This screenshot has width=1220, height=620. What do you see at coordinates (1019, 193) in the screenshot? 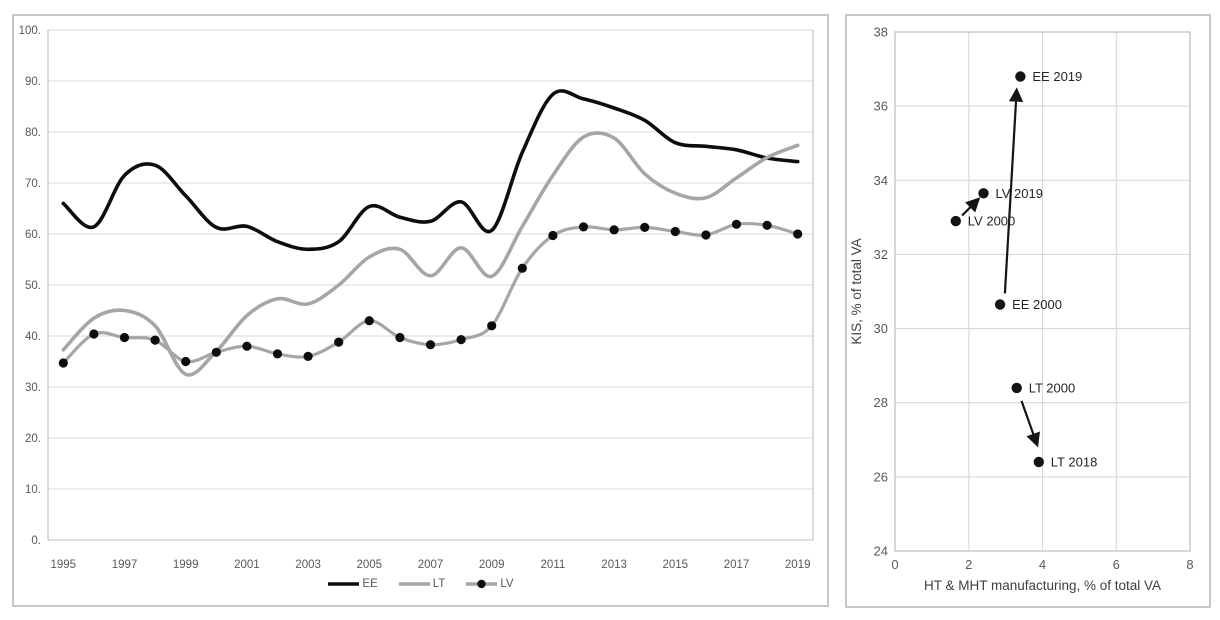
I see `point-label: LV 2019` at bounding box center [1019, 193].